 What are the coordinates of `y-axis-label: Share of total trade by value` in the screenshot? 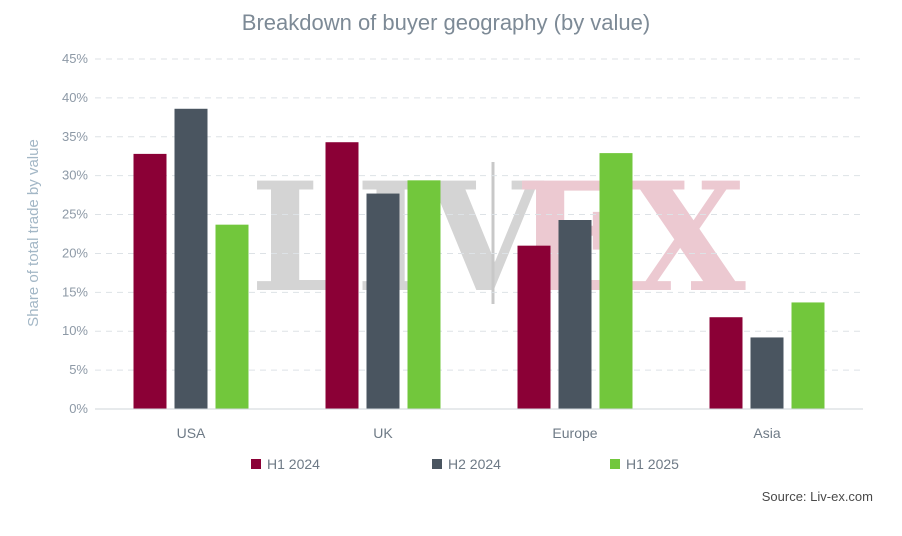 It's located at (33, 233).